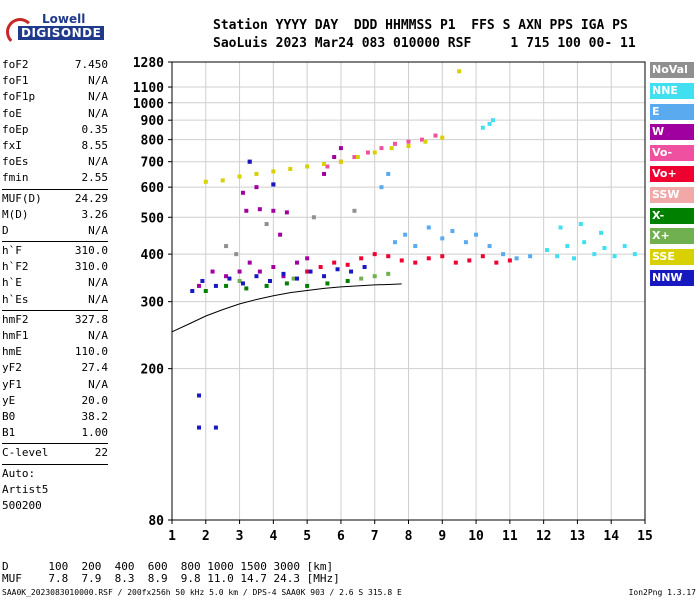 The image size is (700, 600). Describe the element at coordinates (55, 386) in the screenshot. I see `param-row: yF1 N/A` at that location.